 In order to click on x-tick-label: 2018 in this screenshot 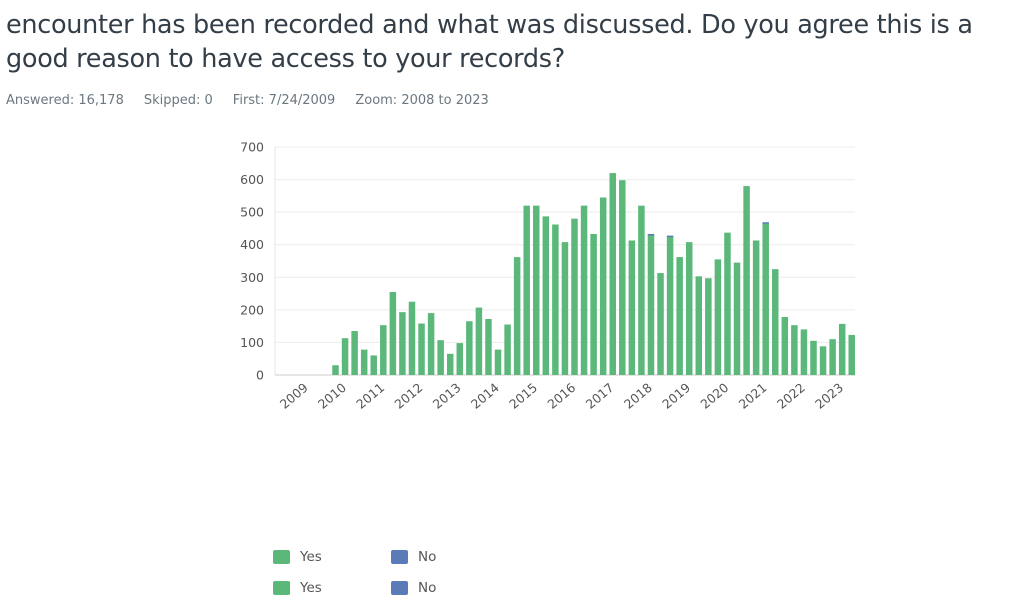, I will do `click(638, 396)`.